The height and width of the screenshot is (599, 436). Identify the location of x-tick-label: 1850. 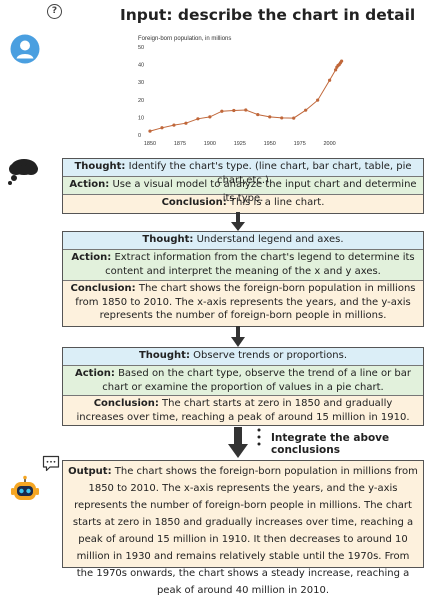
(150, 144).